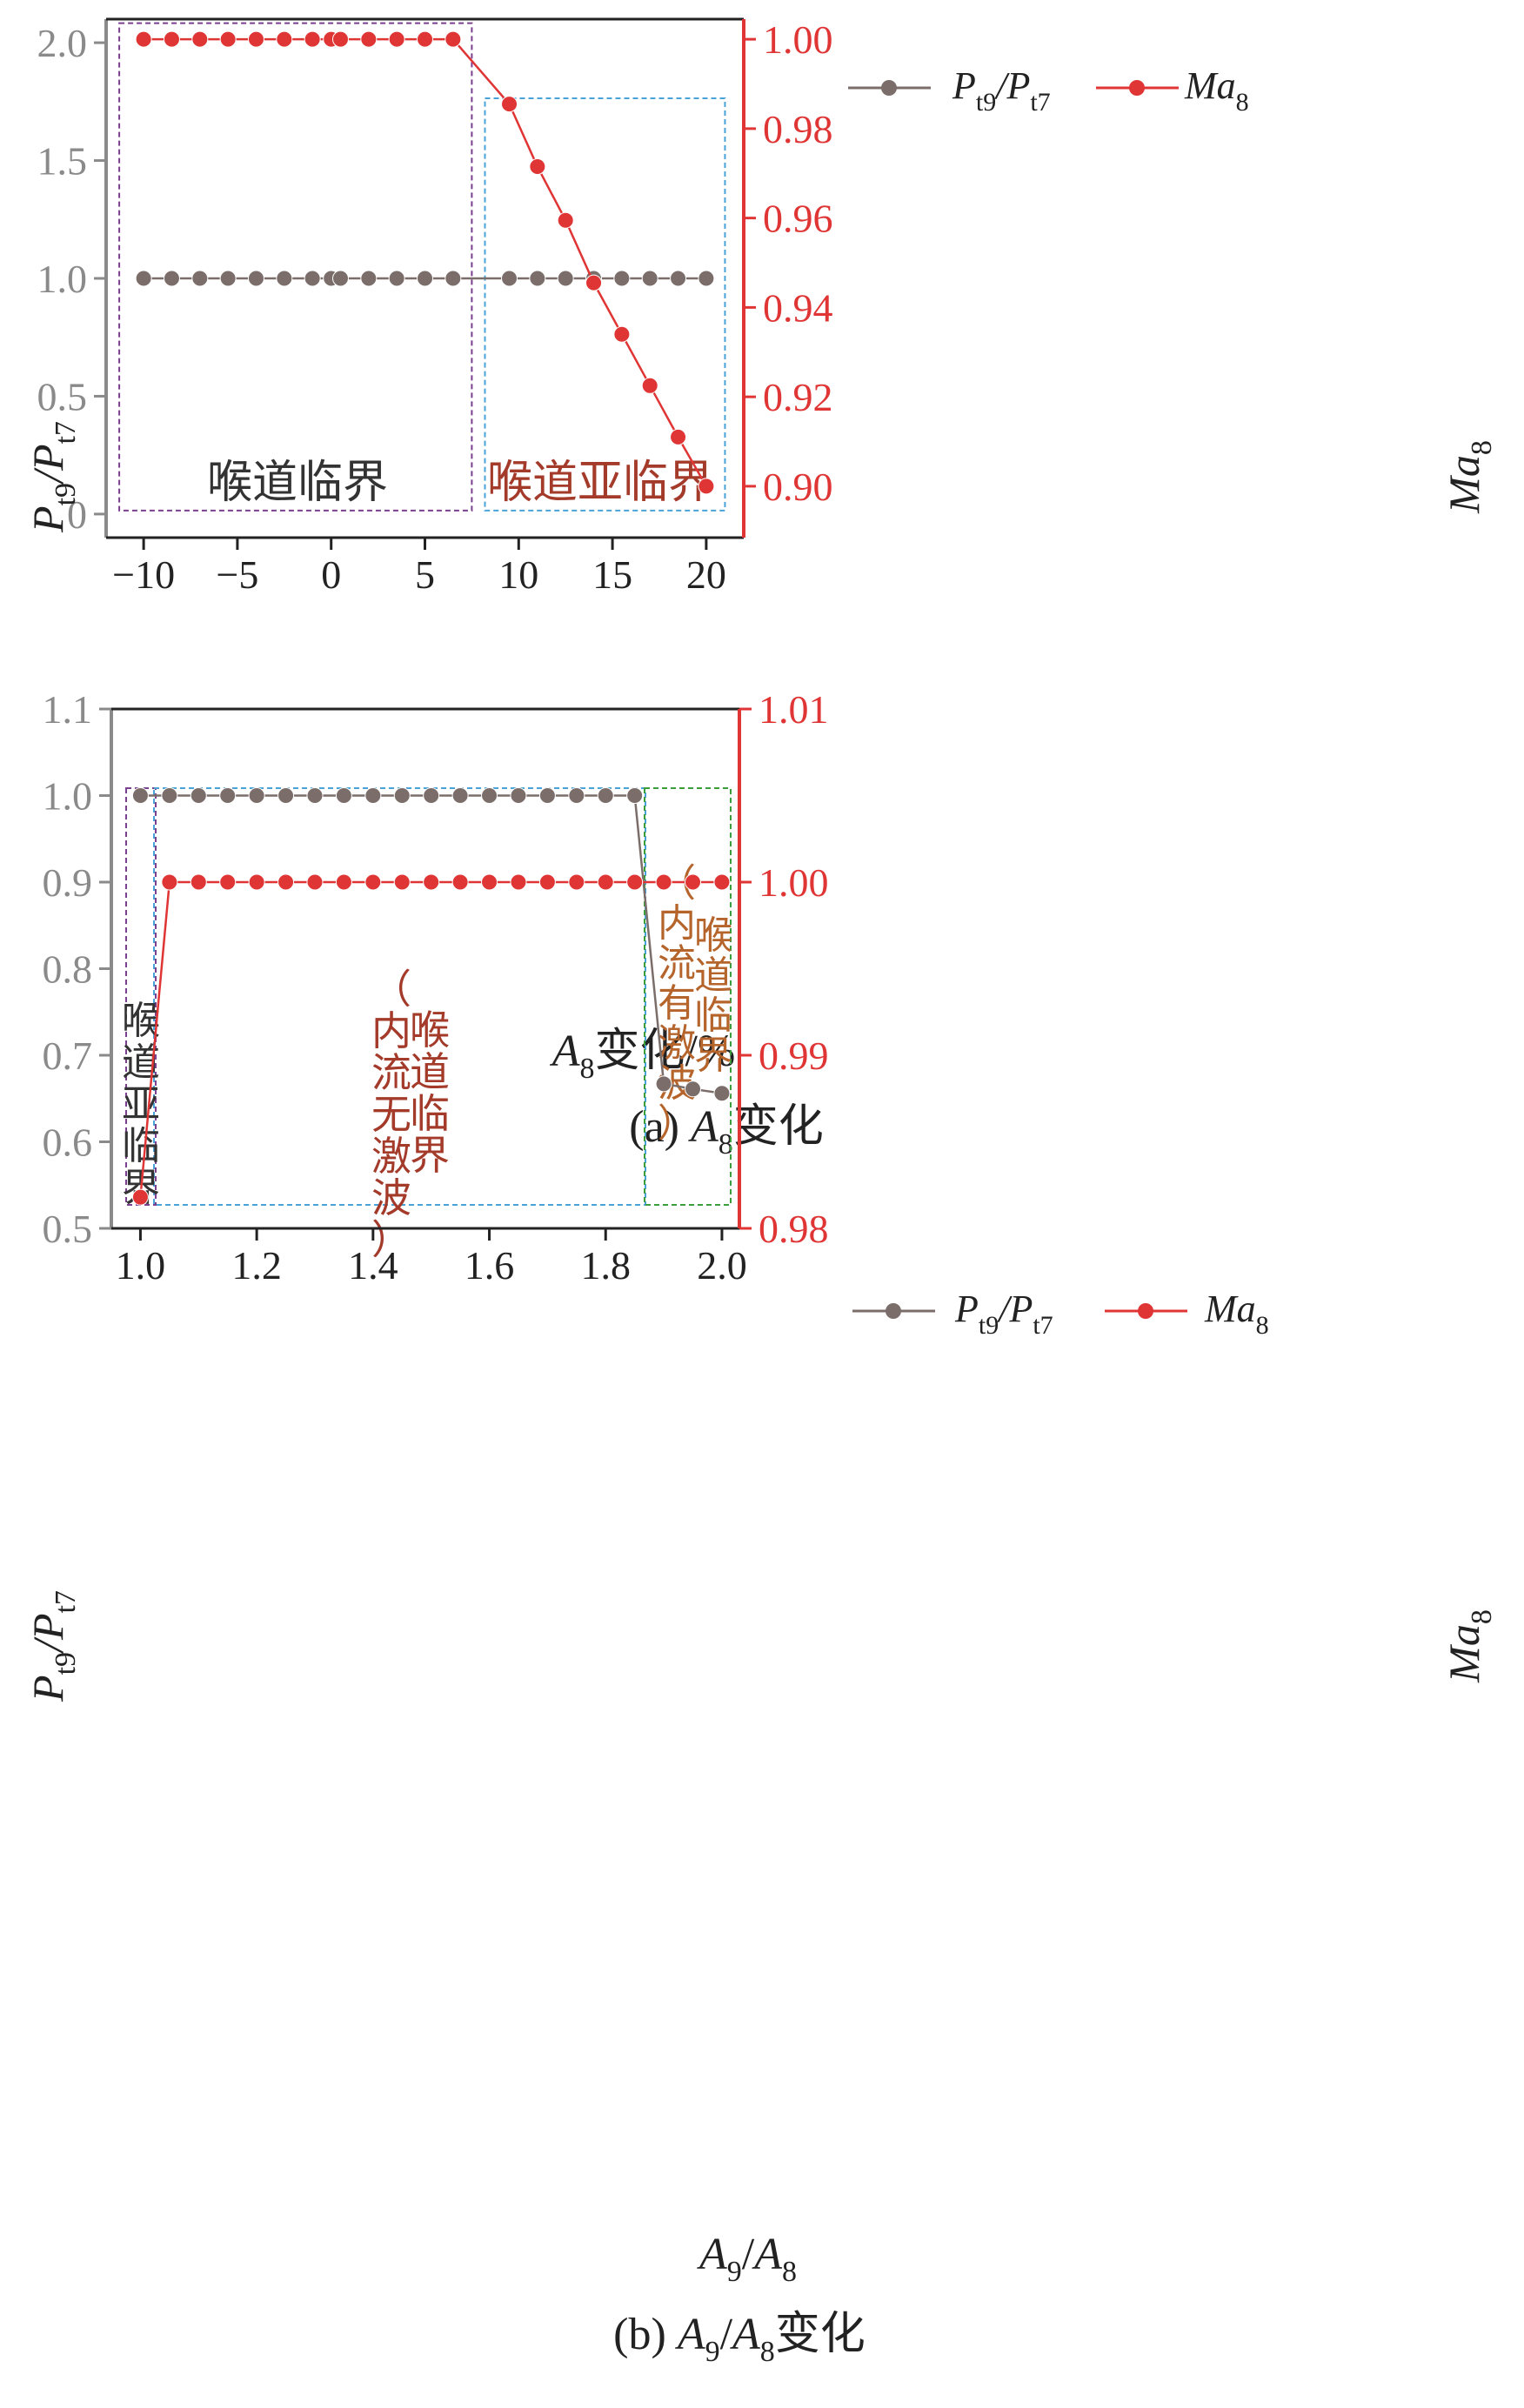 This screenshot has height=2408, width=1524. Describe the element at coordinates (794, 882) in the screenshot. I see `chart-b-ytick-right-label: 1.00` at that location.